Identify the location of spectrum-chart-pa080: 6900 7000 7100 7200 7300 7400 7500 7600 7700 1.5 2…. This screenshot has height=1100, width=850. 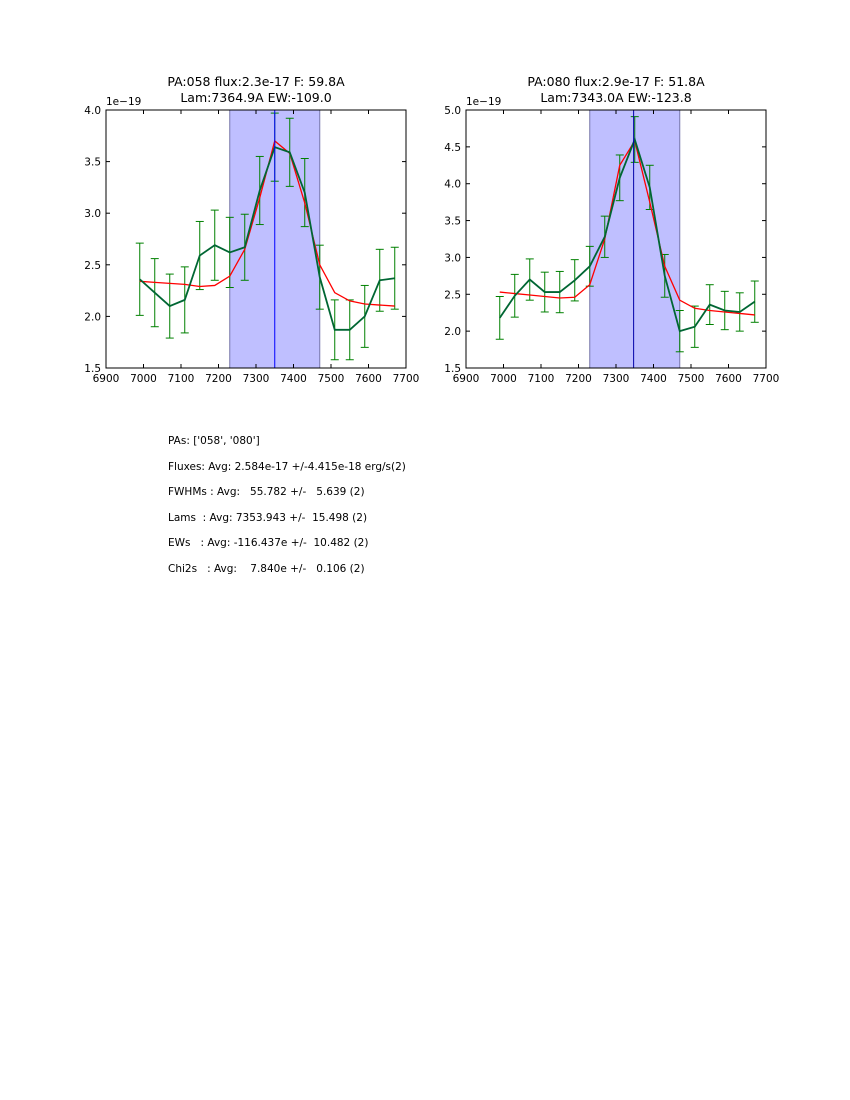
(612, 240).